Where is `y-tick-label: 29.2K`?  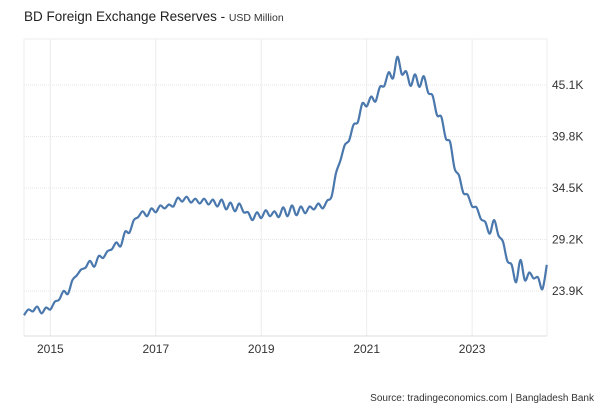 y-tick-label: 29.2K is located at coordinates (567, 239).